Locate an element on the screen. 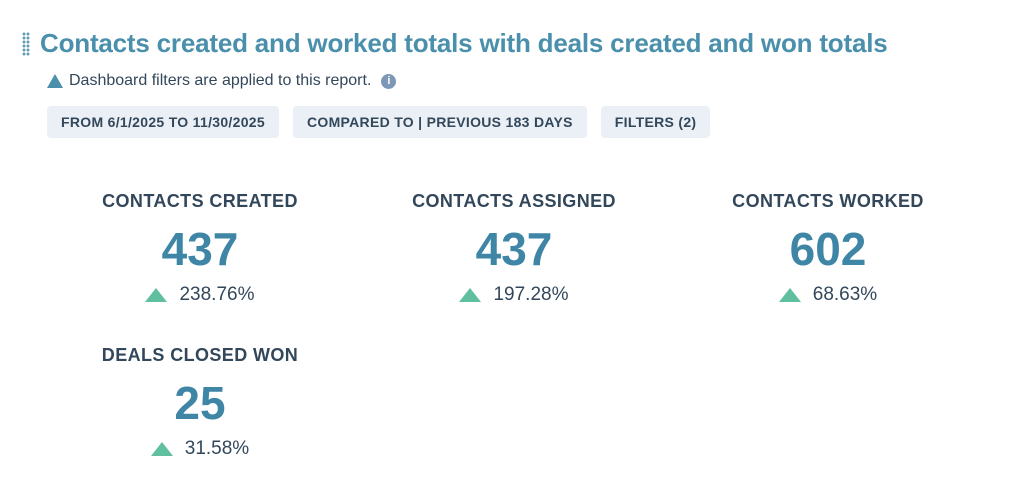  kpi-label: CONTACTS WORKED is located at coordinates (828, 201).